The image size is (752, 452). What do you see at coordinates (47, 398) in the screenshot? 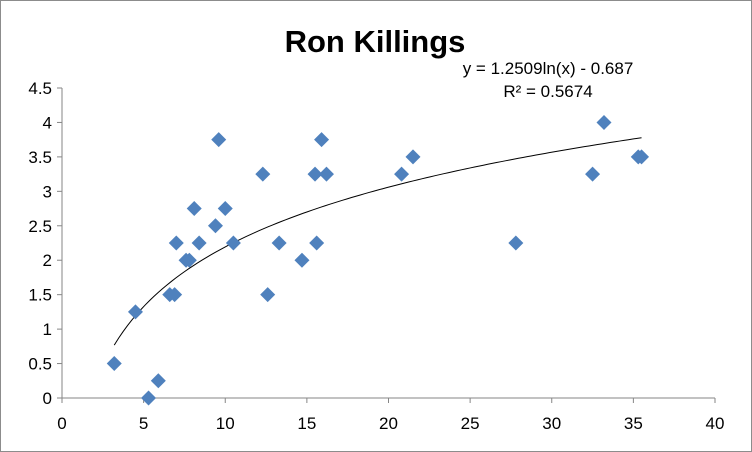
I see `y-tick-label: 0` at bounding box center [47, 398].